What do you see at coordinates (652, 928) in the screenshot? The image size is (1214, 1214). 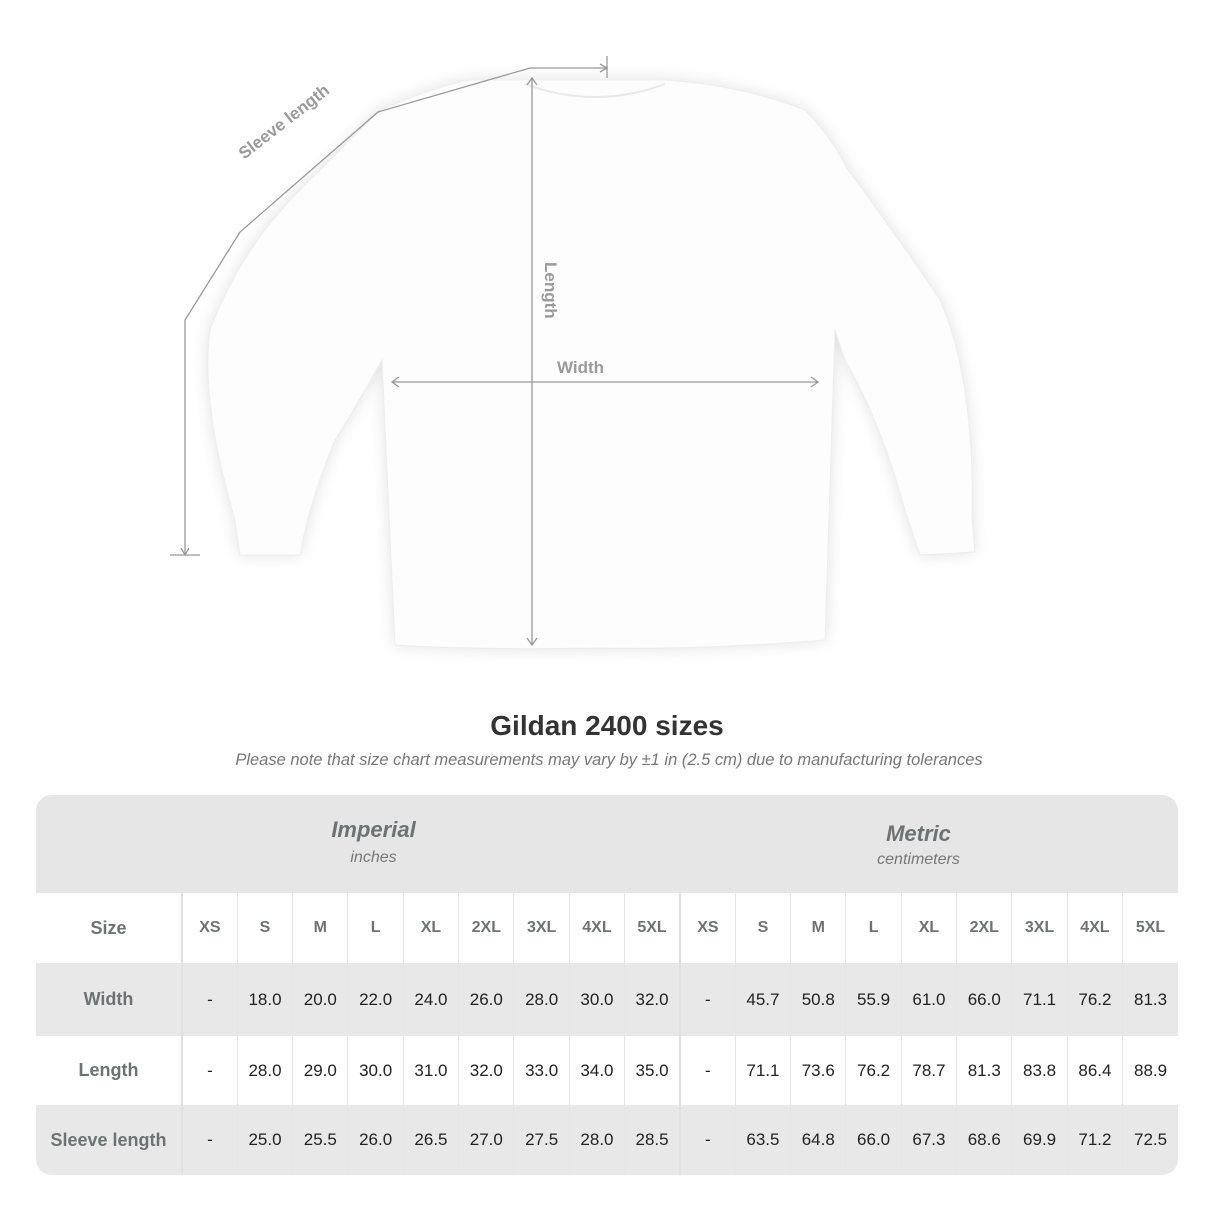 I see `imperial-size-5xl: 5XL` at bounding box center [652, 928].